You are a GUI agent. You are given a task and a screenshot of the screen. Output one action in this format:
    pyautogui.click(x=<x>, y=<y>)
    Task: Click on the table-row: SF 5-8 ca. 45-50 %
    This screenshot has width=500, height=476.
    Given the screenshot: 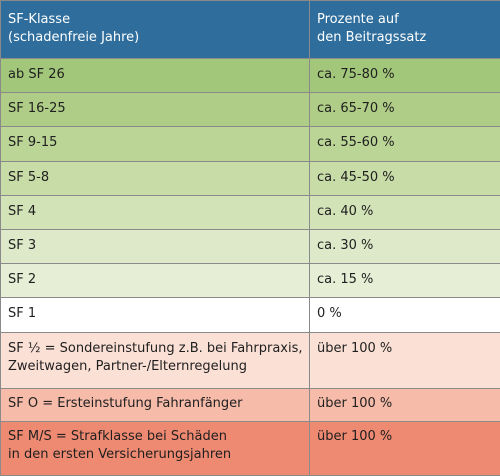 What is the action you would take?
    pyautogui.click(x=250, y=178)
    